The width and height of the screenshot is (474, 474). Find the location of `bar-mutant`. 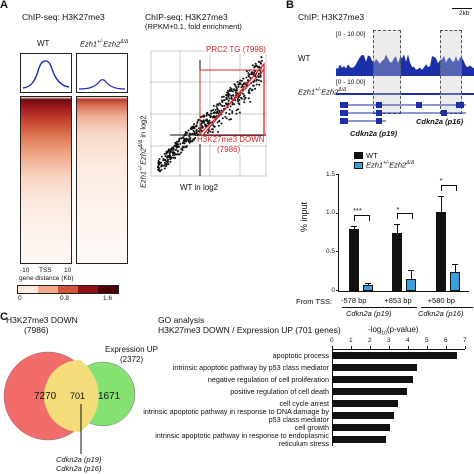

bar-mutant is located at coordinates (411, 284).